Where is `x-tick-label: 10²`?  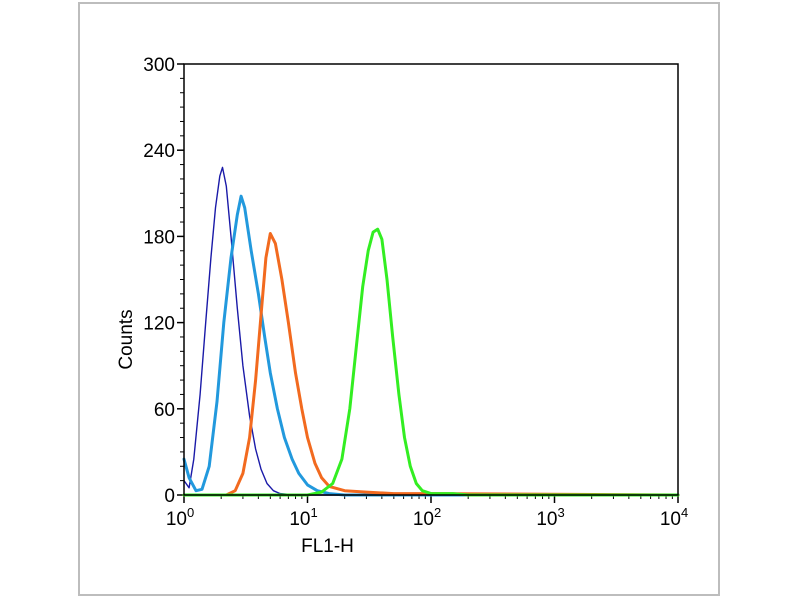
x-tick-label: 10² is located at coordinates (427, 517).